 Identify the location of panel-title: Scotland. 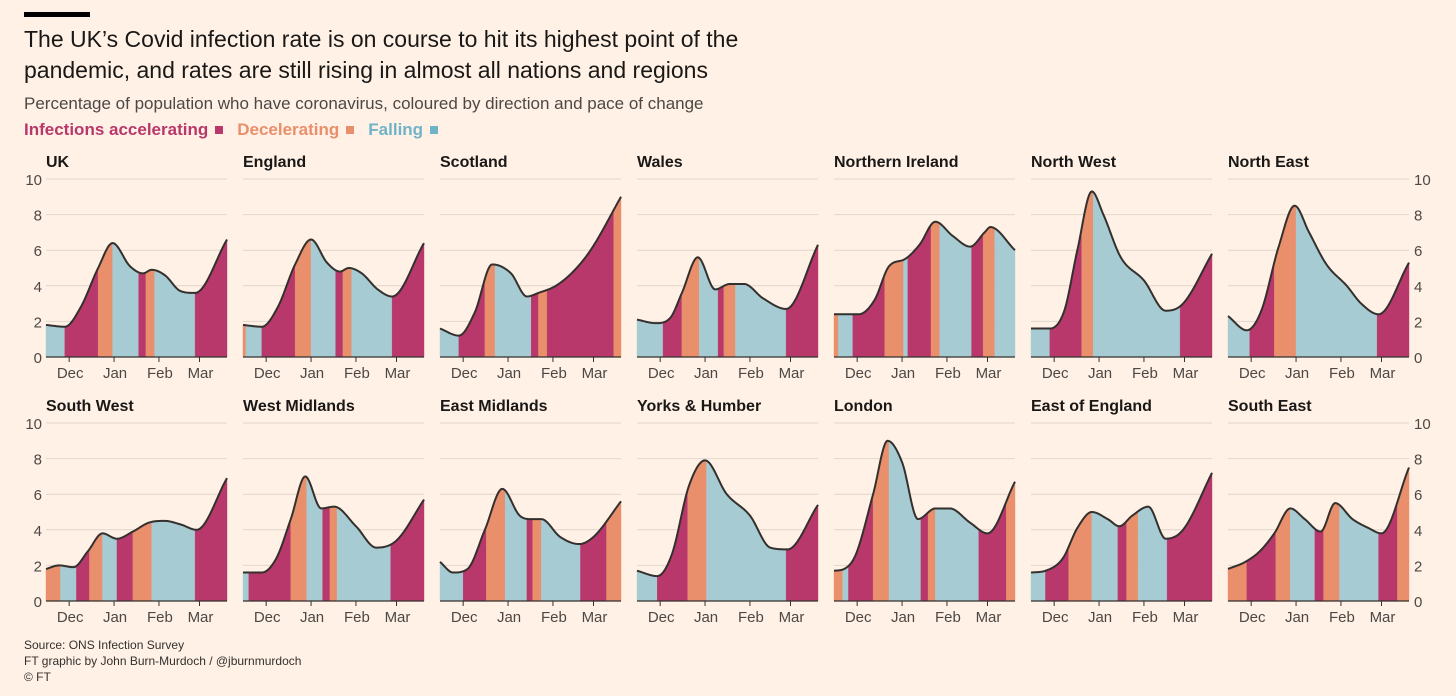
(474, 162).